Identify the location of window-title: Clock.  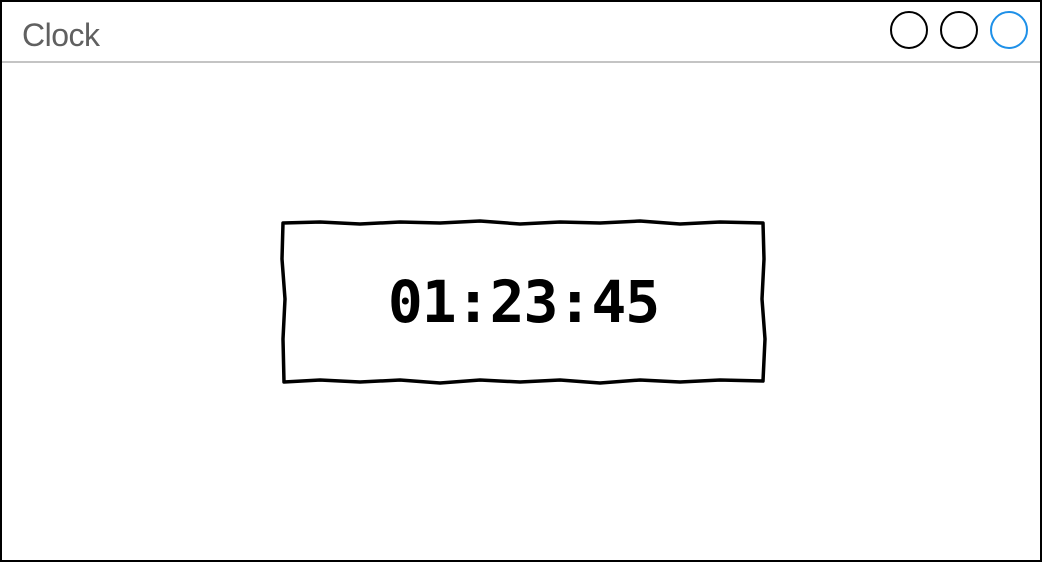
(61, 35).